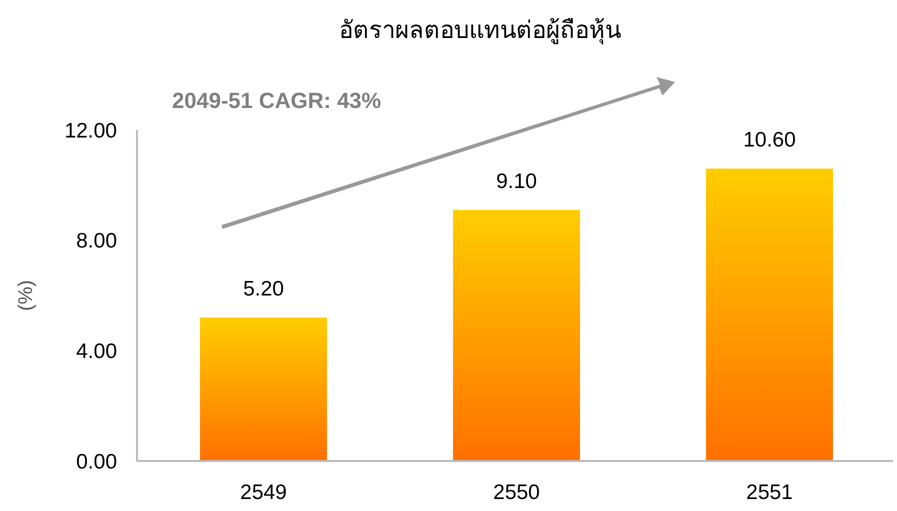  What do you see at coordinates (263, 289) in the screenshot?
I see `data-label: 5.20` at bounding box center [263, 289].